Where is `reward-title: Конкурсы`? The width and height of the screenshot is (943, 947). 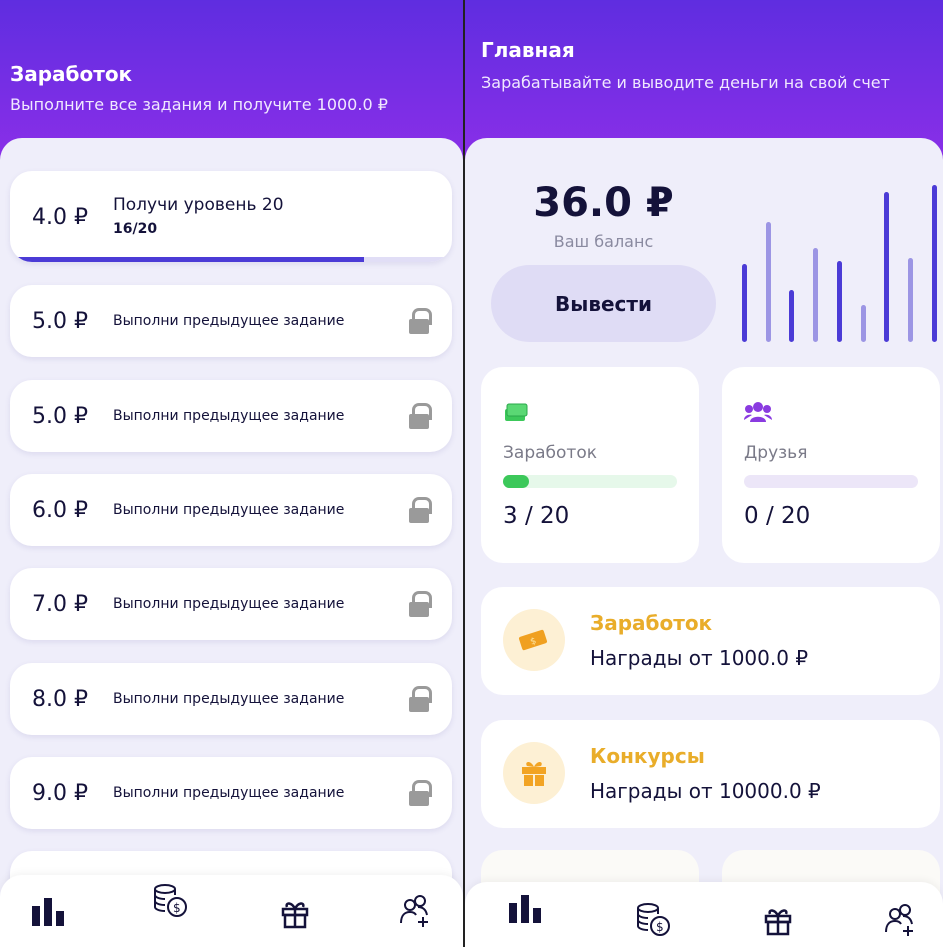 reward-title: Конкурсы is located at coordinates (647, 756).